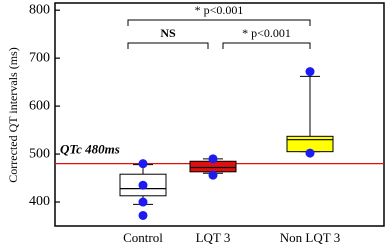 This screenshot has height=249, width=387. I want to click on y-tick-label: 800, so click(39, 9).